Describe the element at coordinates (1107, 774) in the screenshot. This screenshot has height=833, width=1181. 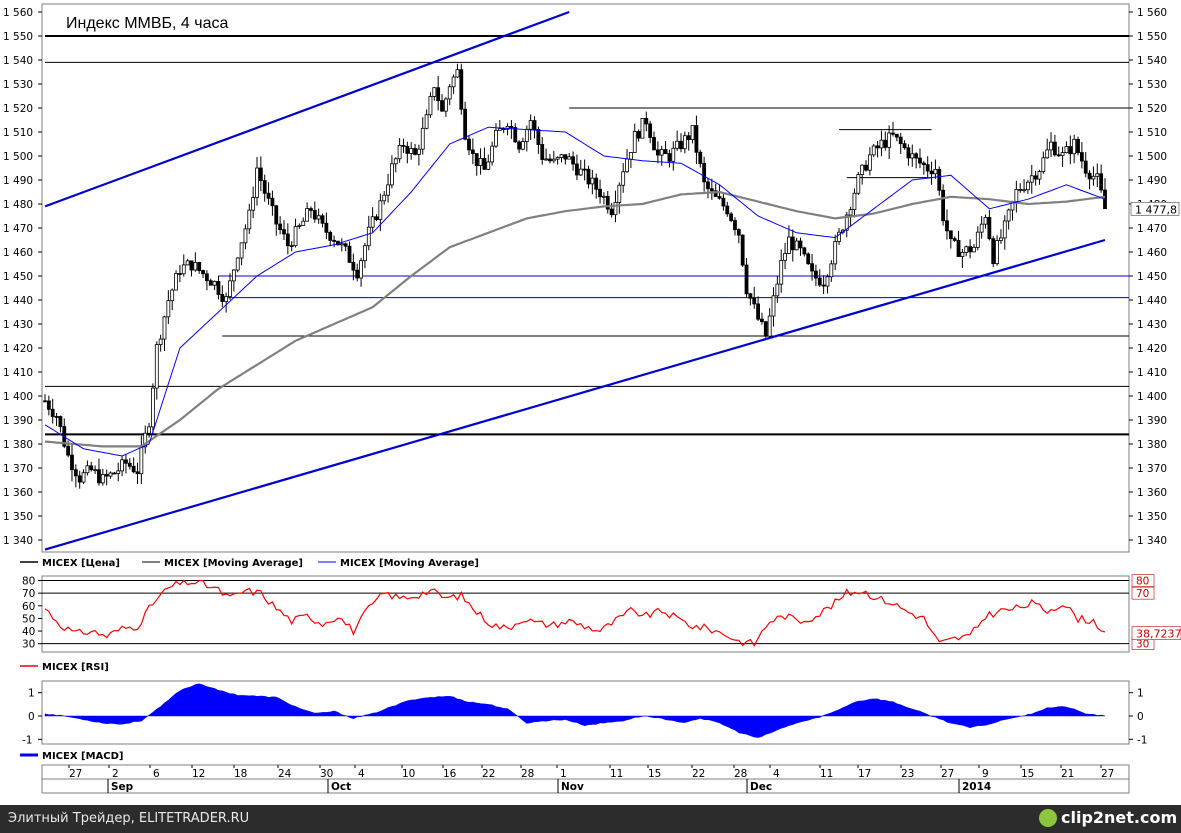
I see `x-day-label: 27` at that location.